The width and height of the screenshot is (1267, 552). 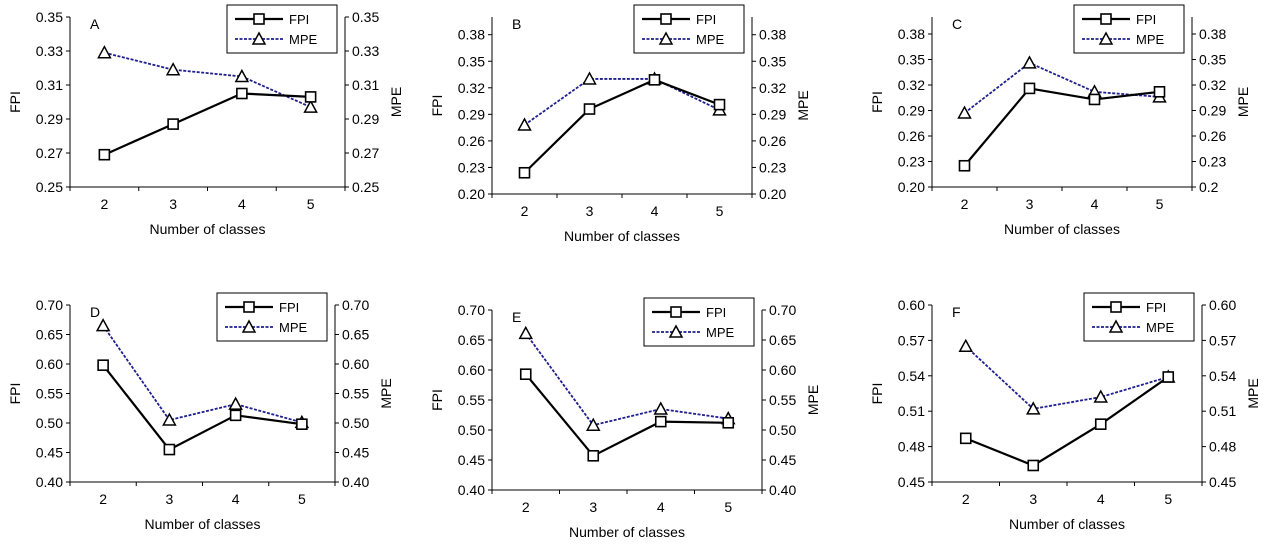 What do you see at coordinates (365, 85) in the screenshot?
I see `right-tick-label: 0.31` at bounding box center [365, 85].